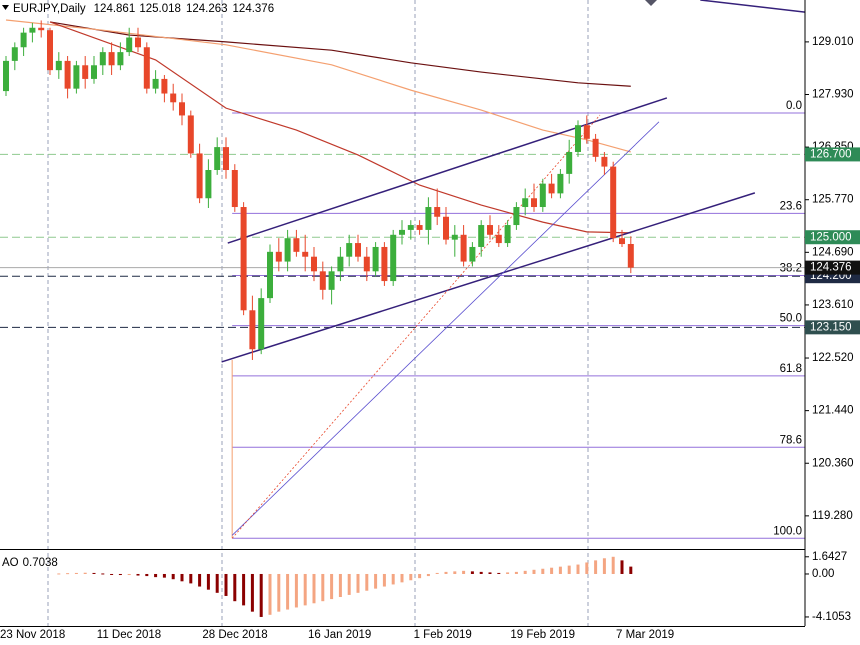  I want to click on x-tick-label: 19 Feb 2019, so click(542, 635).